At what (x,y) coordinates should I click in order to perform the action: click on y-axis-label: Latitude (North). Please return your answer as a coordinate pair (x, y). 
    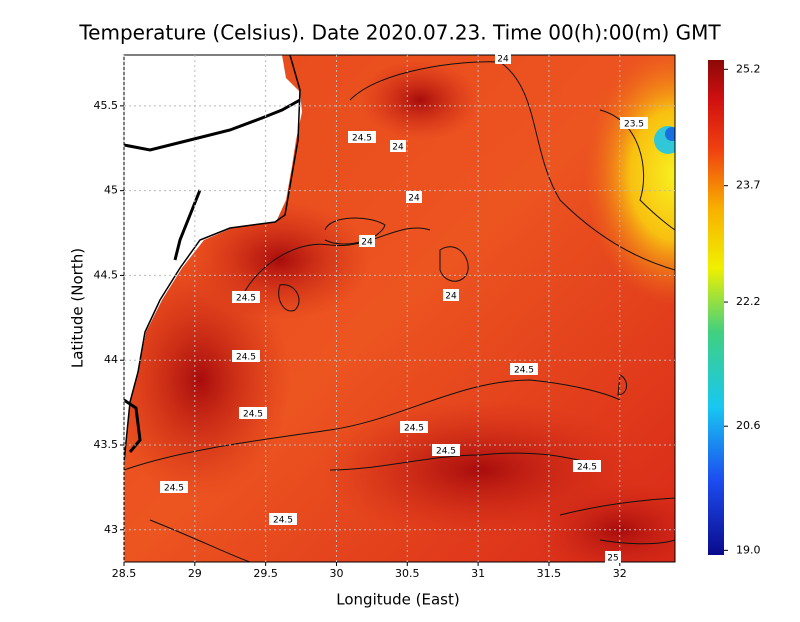
    Looking at the image, I should click on (78, 308).